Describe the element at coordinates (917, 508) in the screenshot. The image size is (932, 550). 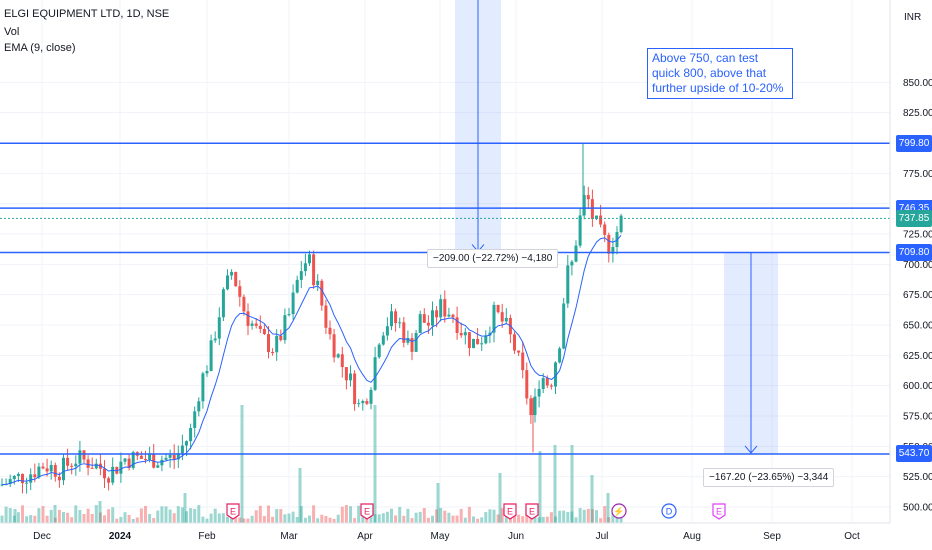
I see `price-tick-label: 500.00` at that location.